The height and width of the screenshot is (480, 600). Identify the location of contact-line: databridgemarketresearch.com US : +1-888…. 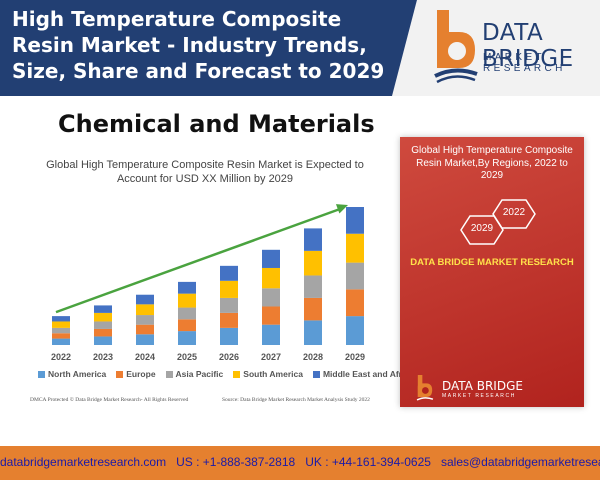
(300, 462).